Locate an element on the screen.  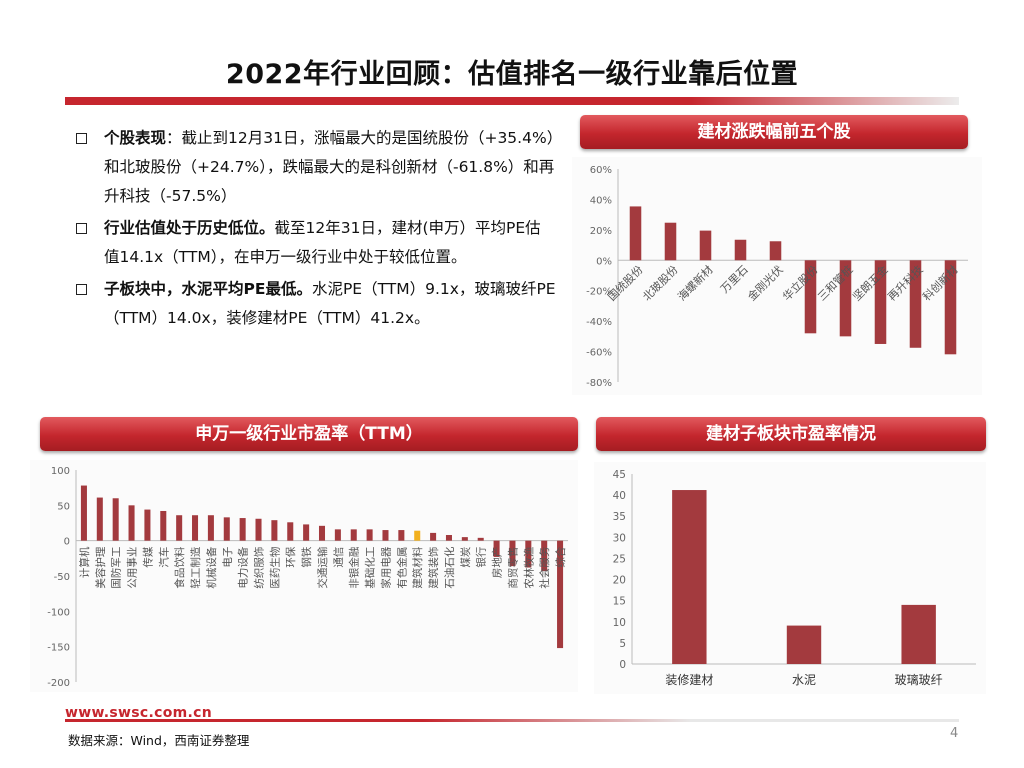
y-tick-label: 45 is located at coordinates (619, 475).